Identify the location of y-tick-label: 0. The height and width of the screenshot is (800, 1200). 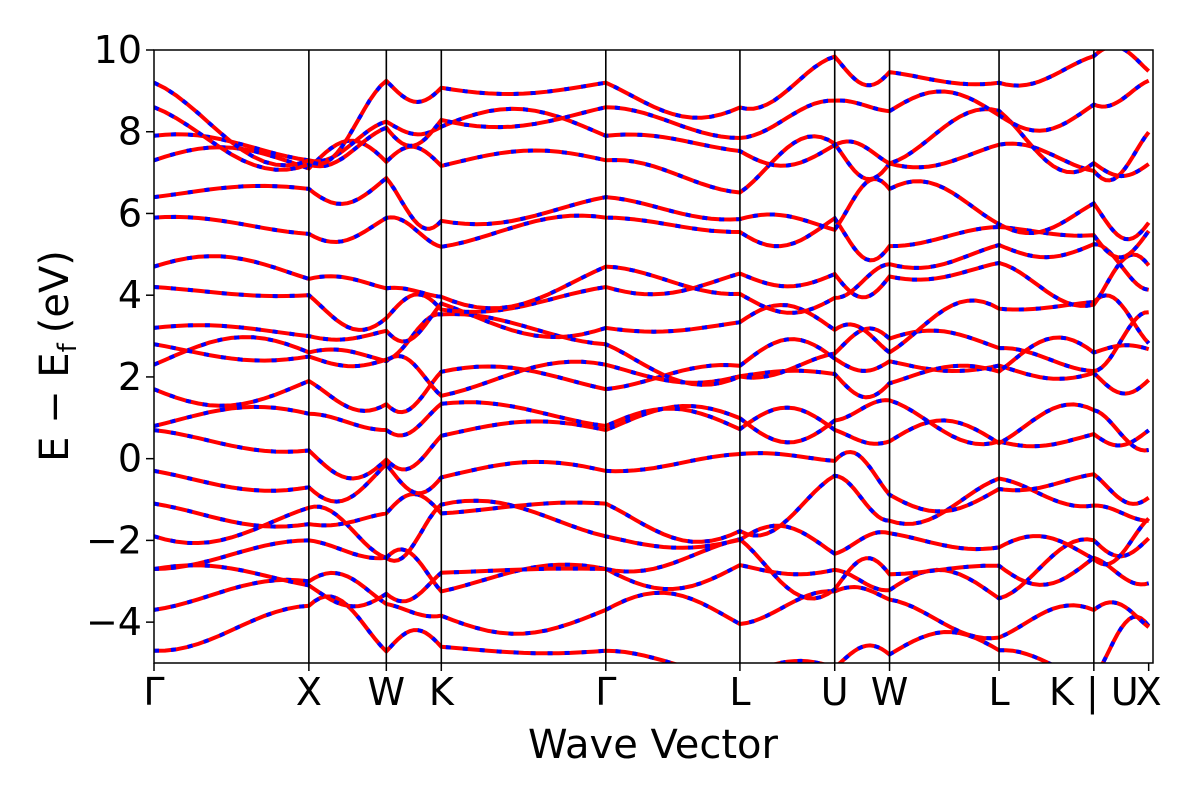
(130, 459).